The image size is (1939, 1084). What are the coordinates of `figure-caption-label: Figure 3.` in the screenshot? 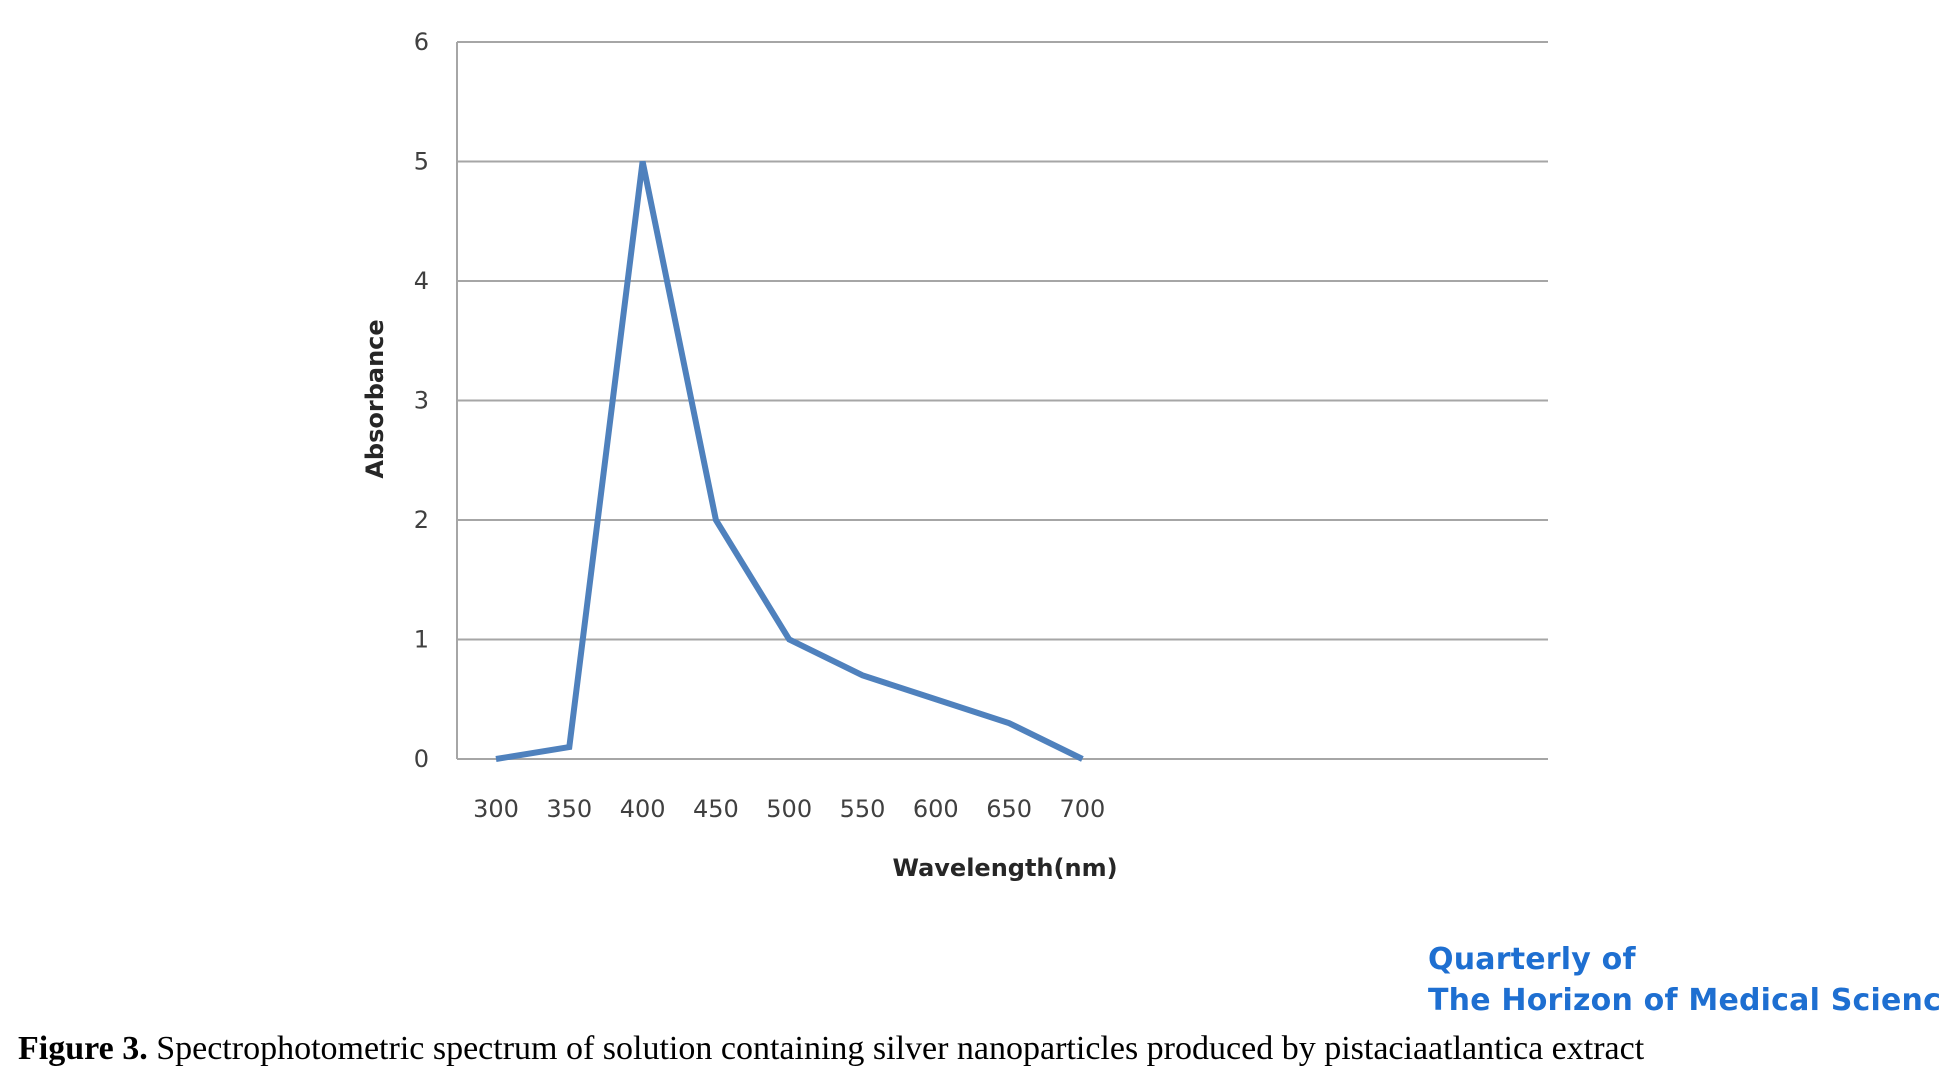 It's located at (83, 1048).